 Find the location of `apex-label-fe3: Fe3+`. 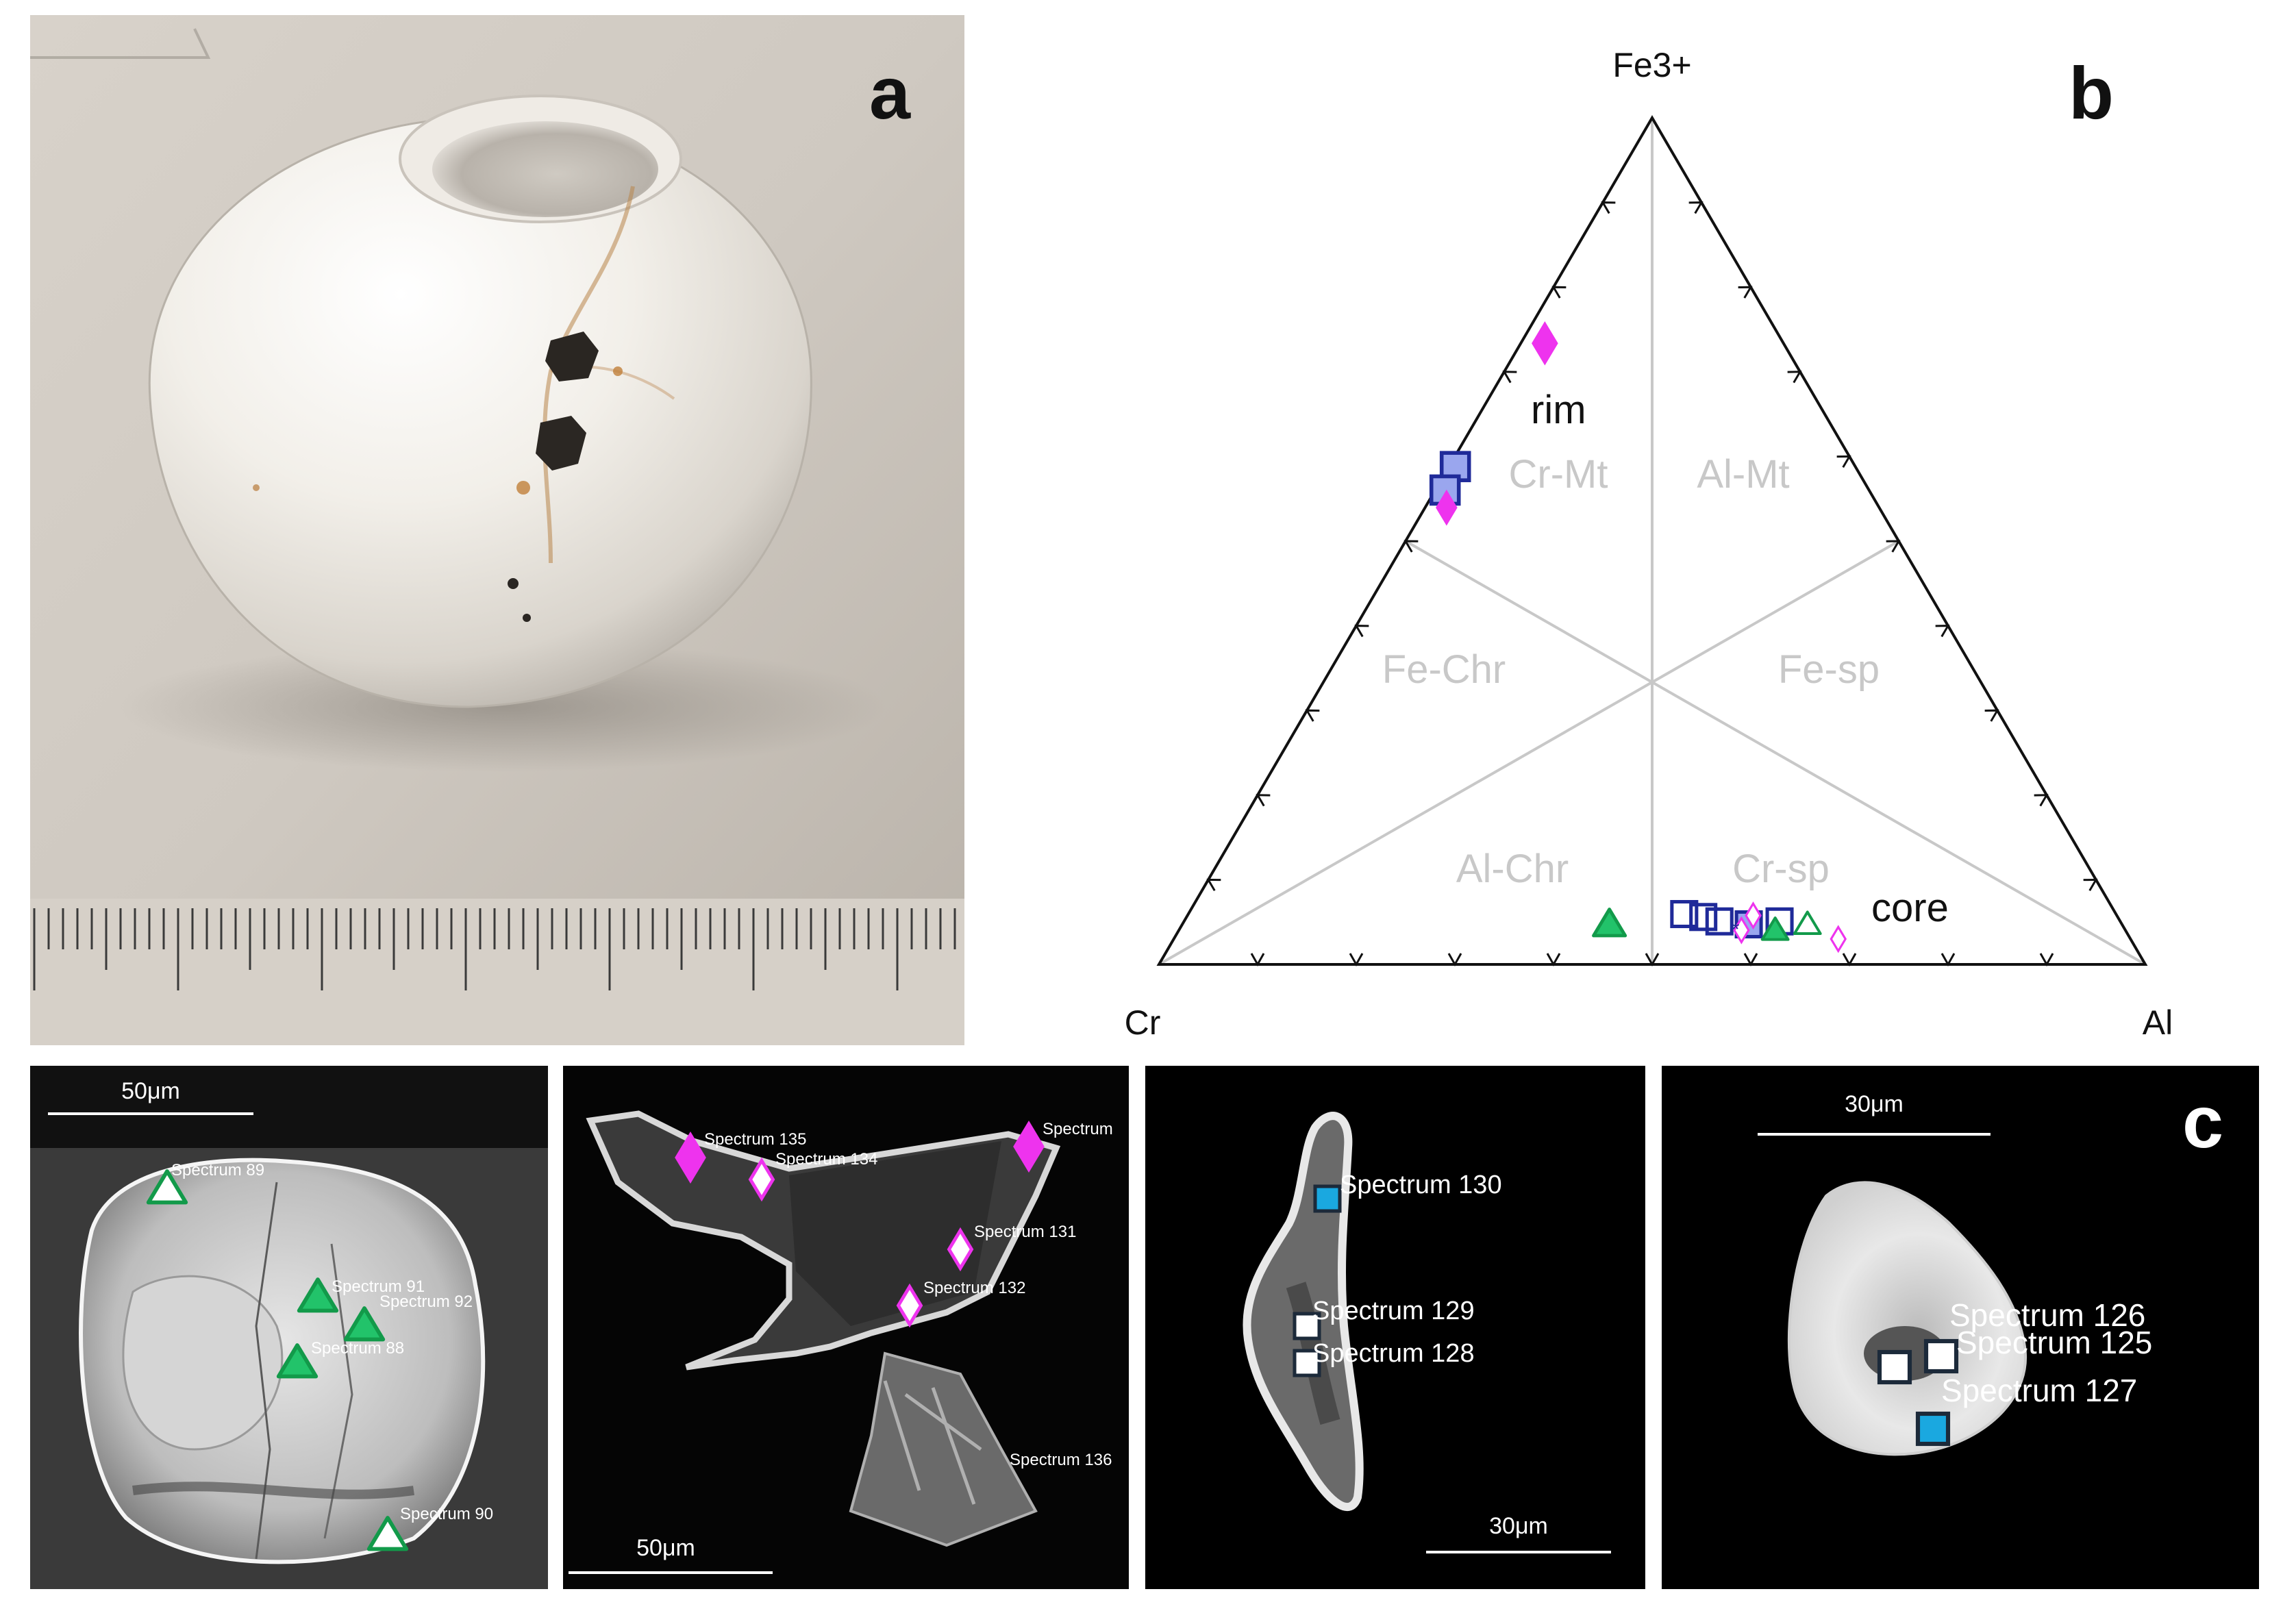

apex-label-fe3: Fe3+ is located at coordinates (1651, 65).